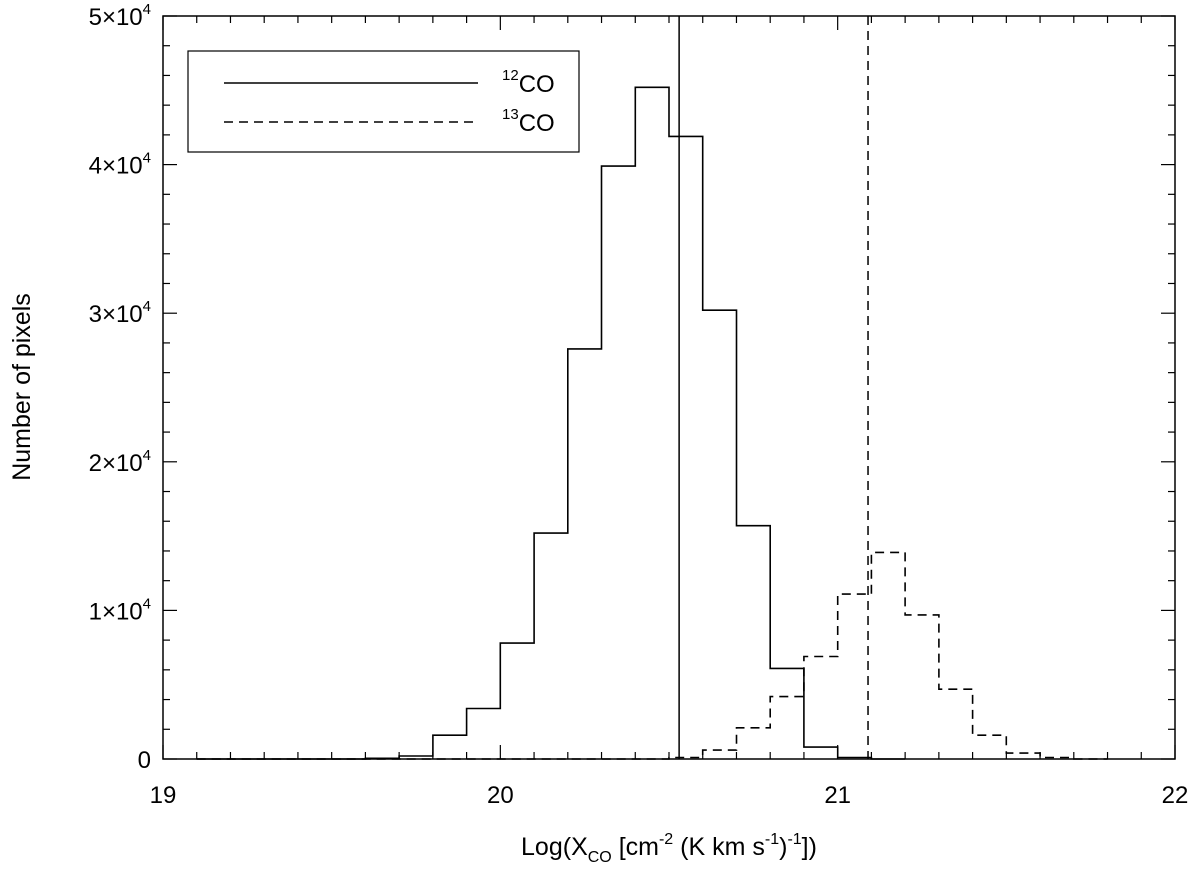  I want to click on legend-box, so click(383, 101).